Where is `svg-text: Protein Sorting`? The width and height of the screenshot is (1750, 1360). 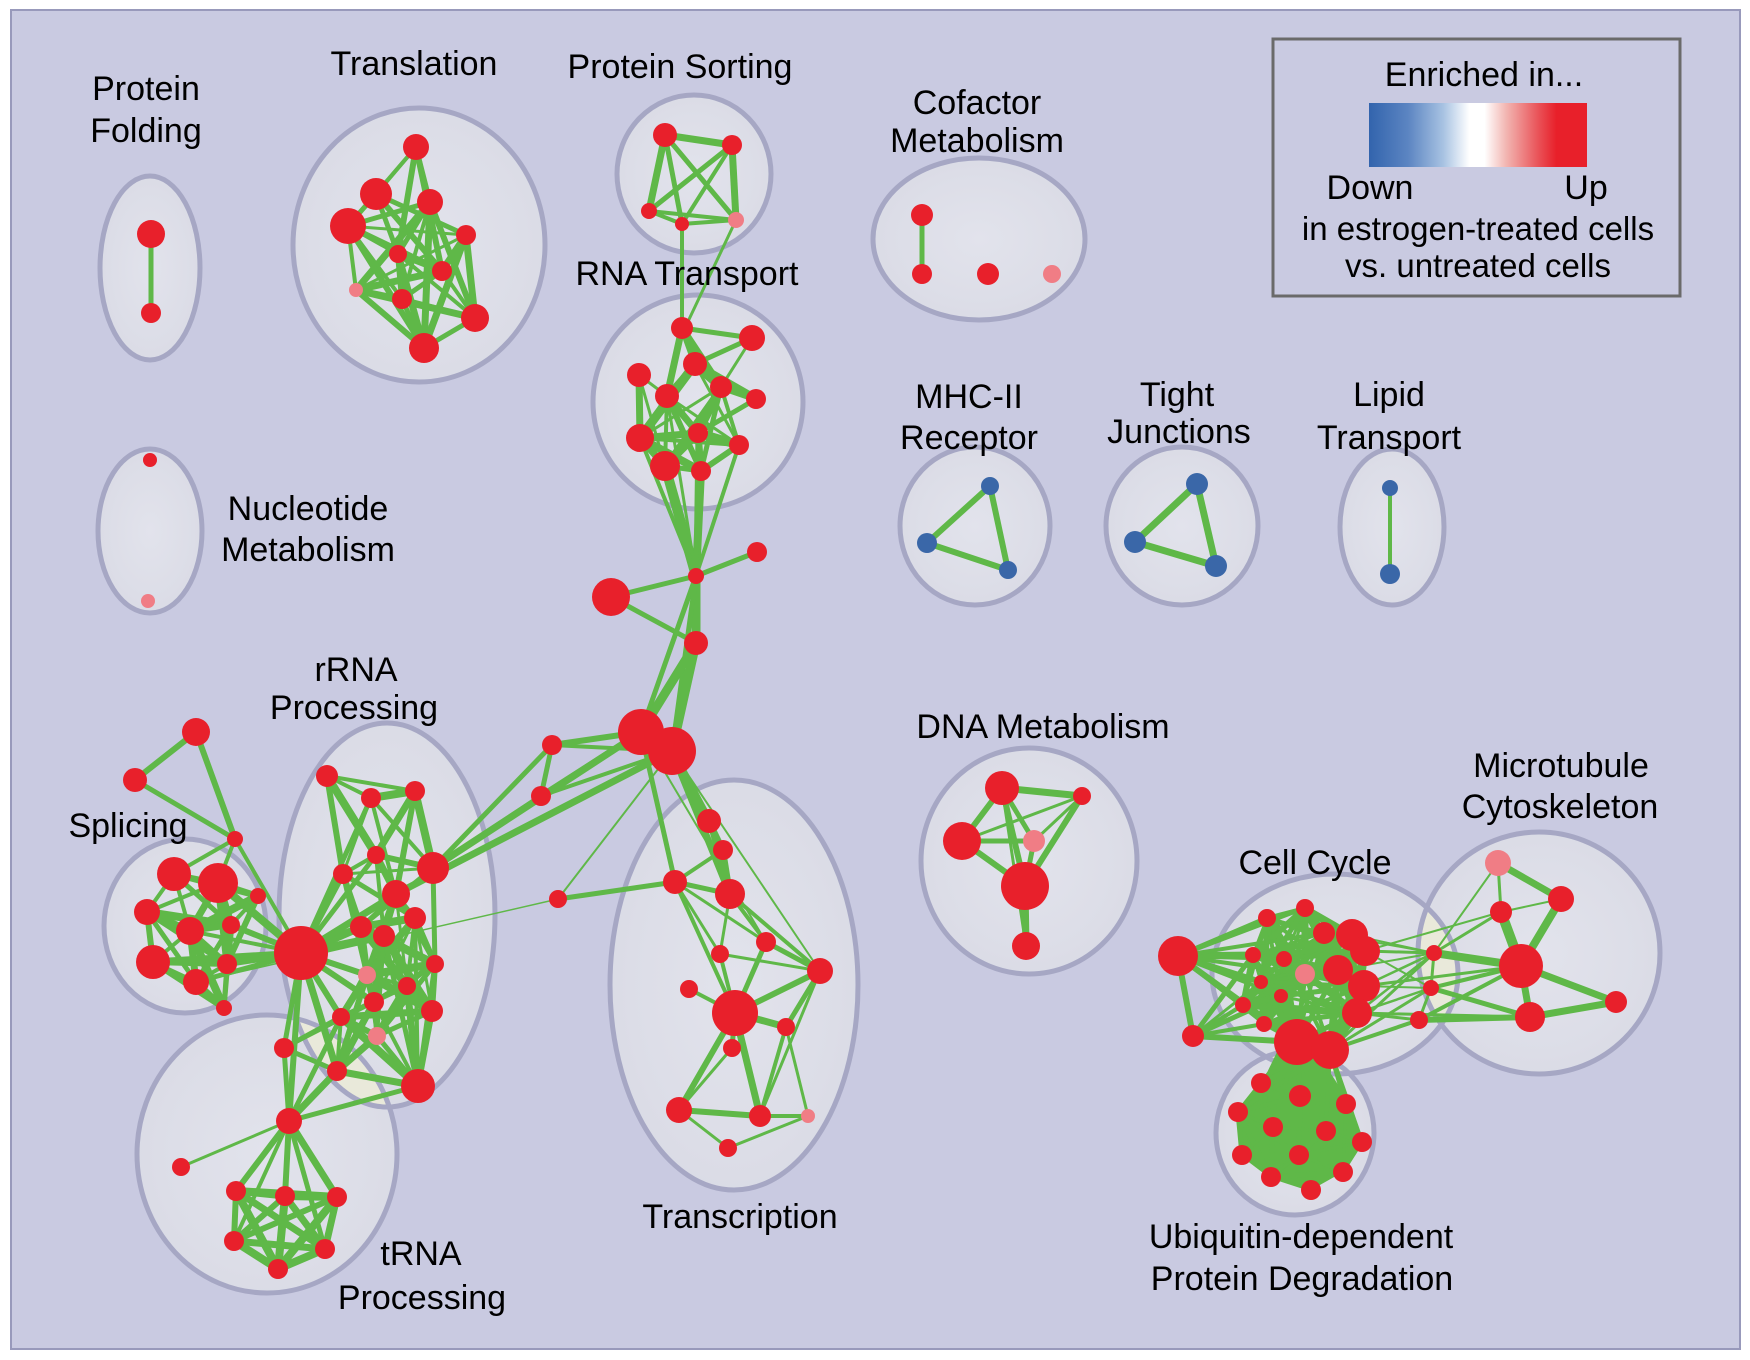
svg-text: Protein Sorting is located at coordinates (680, 67).